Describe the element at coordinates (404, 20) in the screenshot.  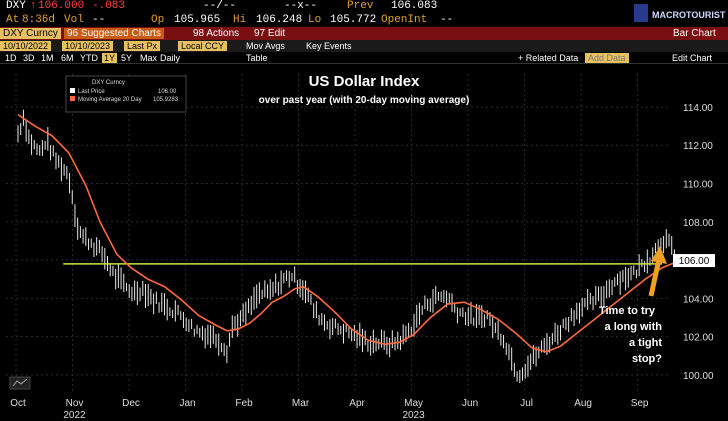
I see `openint-label: OpenInt` at that location.